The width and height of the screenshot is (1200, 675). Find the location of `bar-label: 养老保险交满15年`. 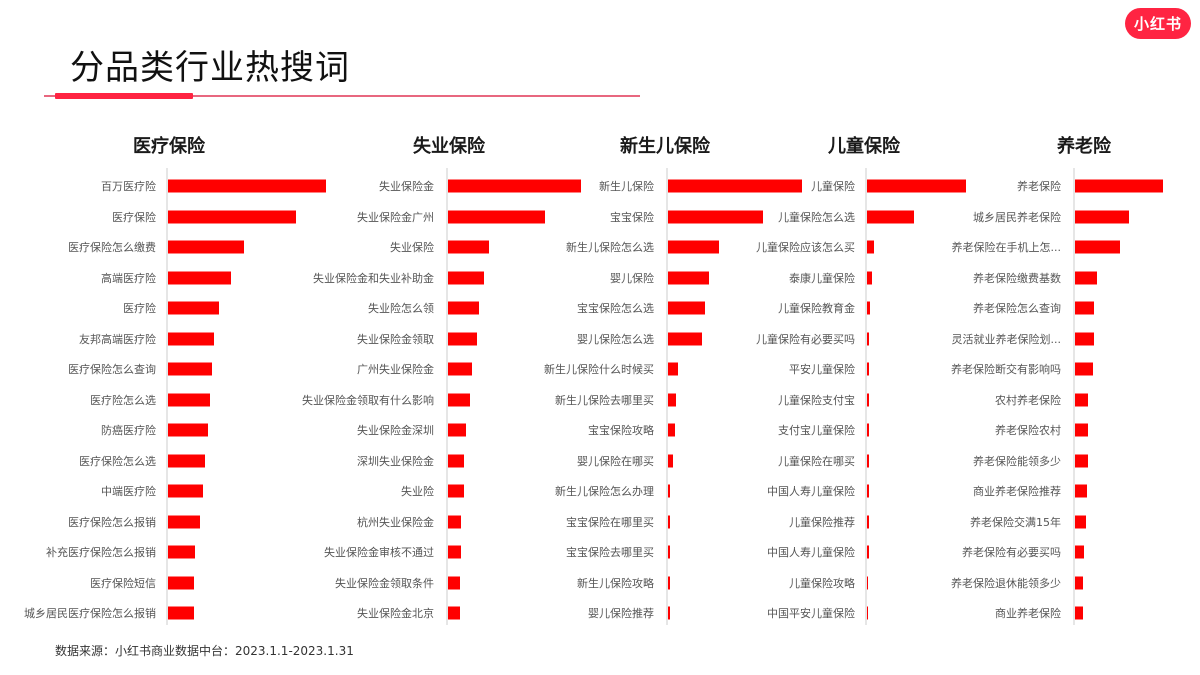

bar-label: 养老保险交满15年 is located at coordinates (1015, 522).